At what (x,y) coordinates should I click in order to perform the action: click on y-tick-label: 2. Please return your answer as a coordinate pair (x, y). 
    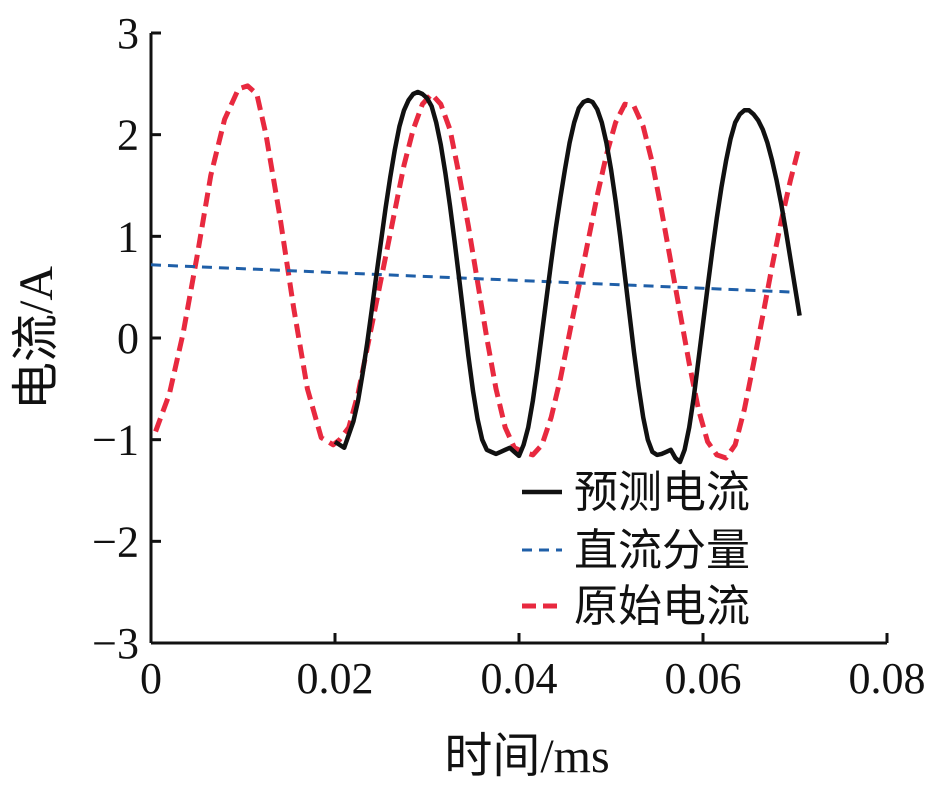
    Looking at the image, I should click on (128, 135).